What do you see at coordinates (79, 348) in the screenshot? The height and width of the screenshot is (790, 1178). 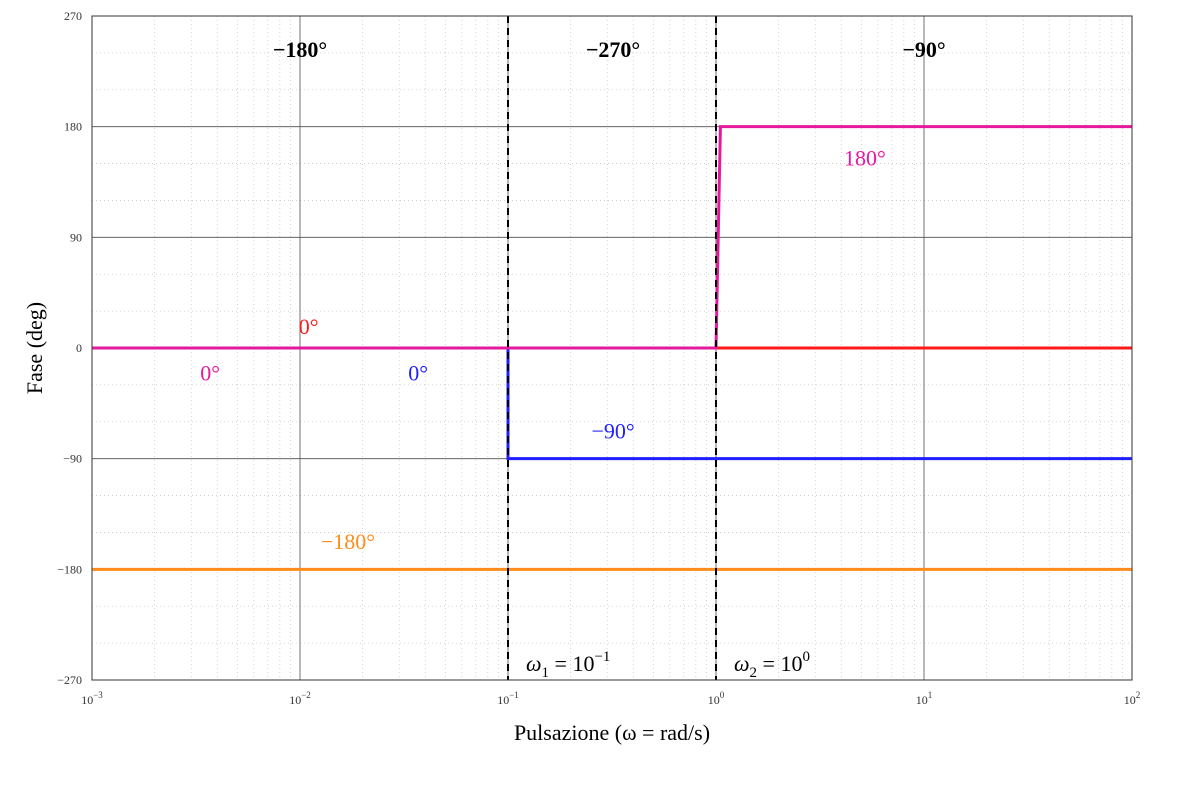 I see `y-tick-label: 0` at bounding box center [79, 348].